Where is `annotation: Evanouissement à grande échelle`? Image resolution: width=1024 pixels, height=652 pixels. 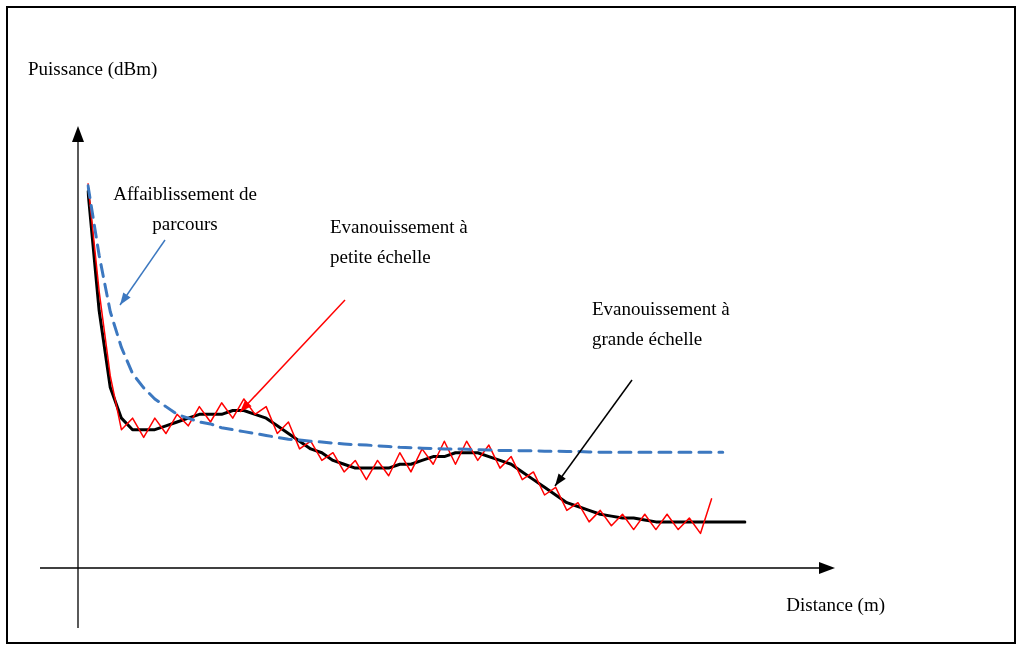
annotation: Evanouissement à grande échelle is located at coordinates (661, 323).